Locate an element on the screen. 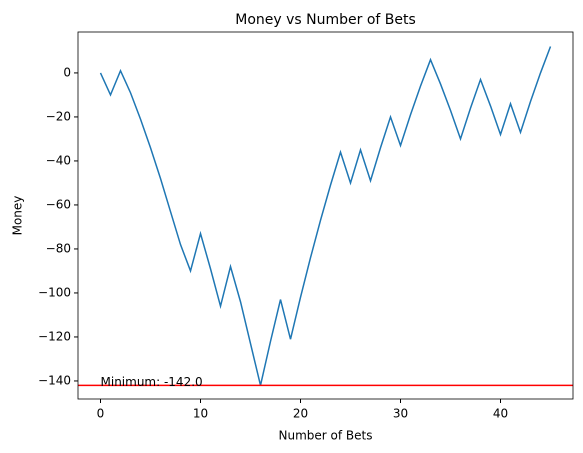 This screenshot has height=453, width=583. y-tick-label: −100 is located at coordinates (54, 292).